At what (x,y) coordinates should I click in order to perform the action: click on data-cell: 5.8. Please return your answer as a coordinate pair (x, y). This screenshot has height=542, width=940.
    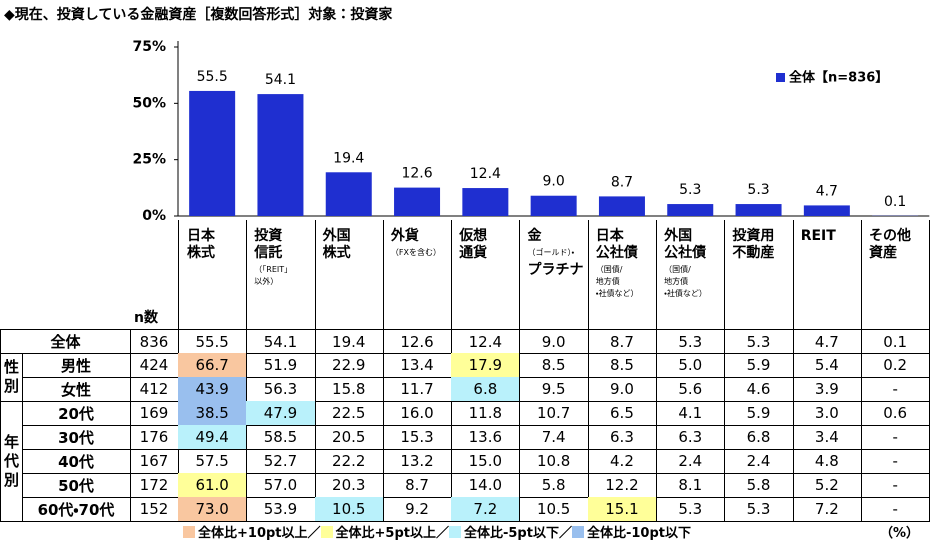
    Looking at the image, I should click on (759, 485).